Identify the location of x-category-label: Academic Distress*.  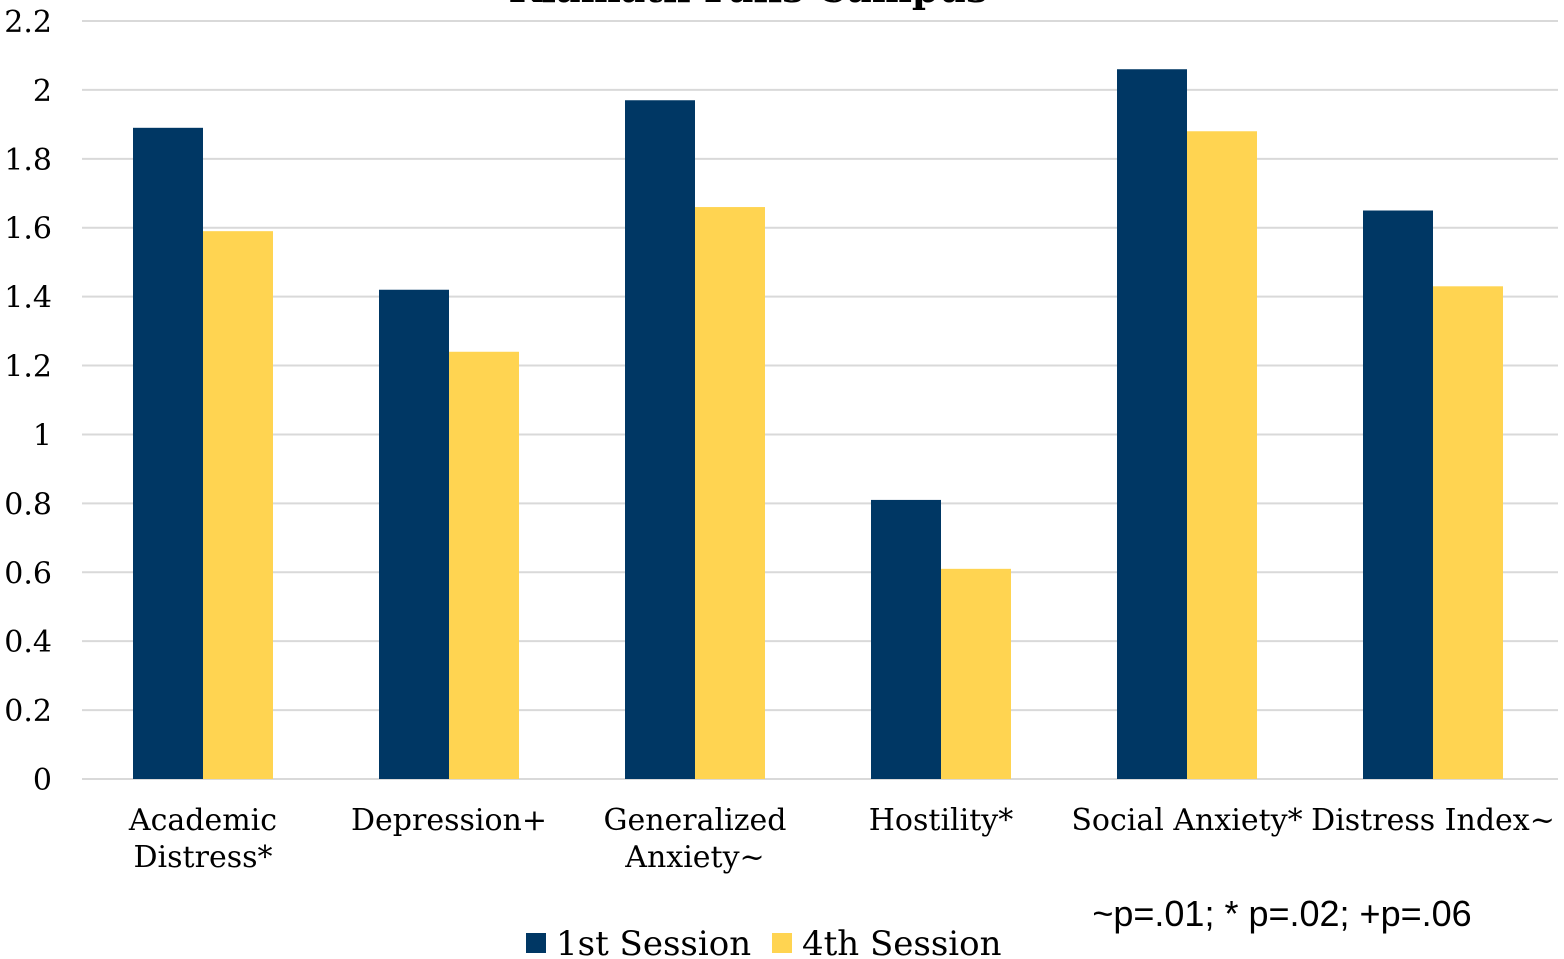
(202, 839).